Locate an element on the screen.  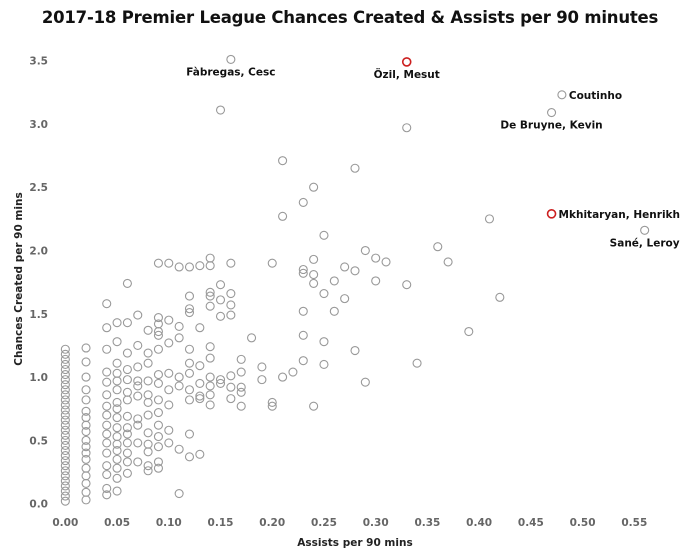
y-tick-label: 0.5 is located at coordinates (38, 441).